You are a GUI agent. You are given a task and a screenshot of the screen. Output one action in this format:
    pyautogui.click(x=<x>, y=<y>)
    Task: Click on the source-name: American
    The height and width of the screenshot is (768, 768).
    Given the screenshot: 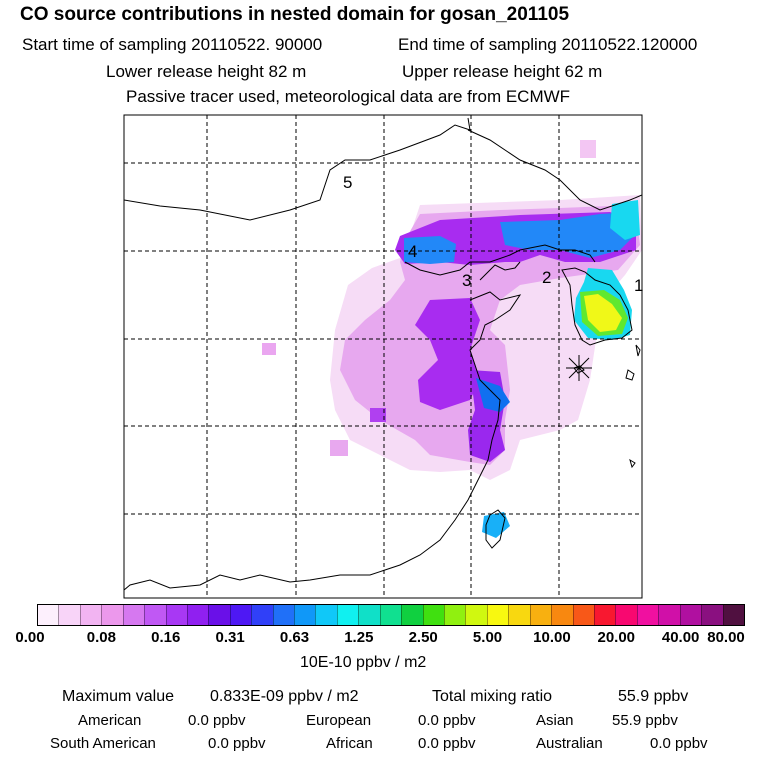 What is the action you would take?
    pyautogui.click(x=110, y=720)
    